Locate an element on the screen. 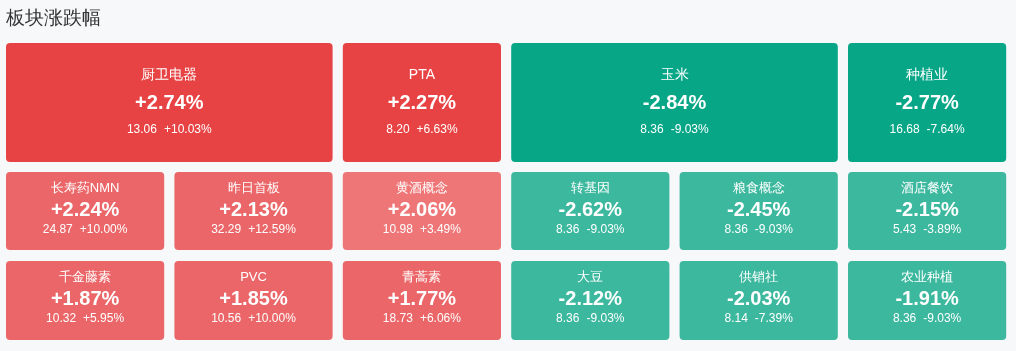 This screenshot has height=351, width=1016. data-label: 32.29 is located at coordinates (226, 229).